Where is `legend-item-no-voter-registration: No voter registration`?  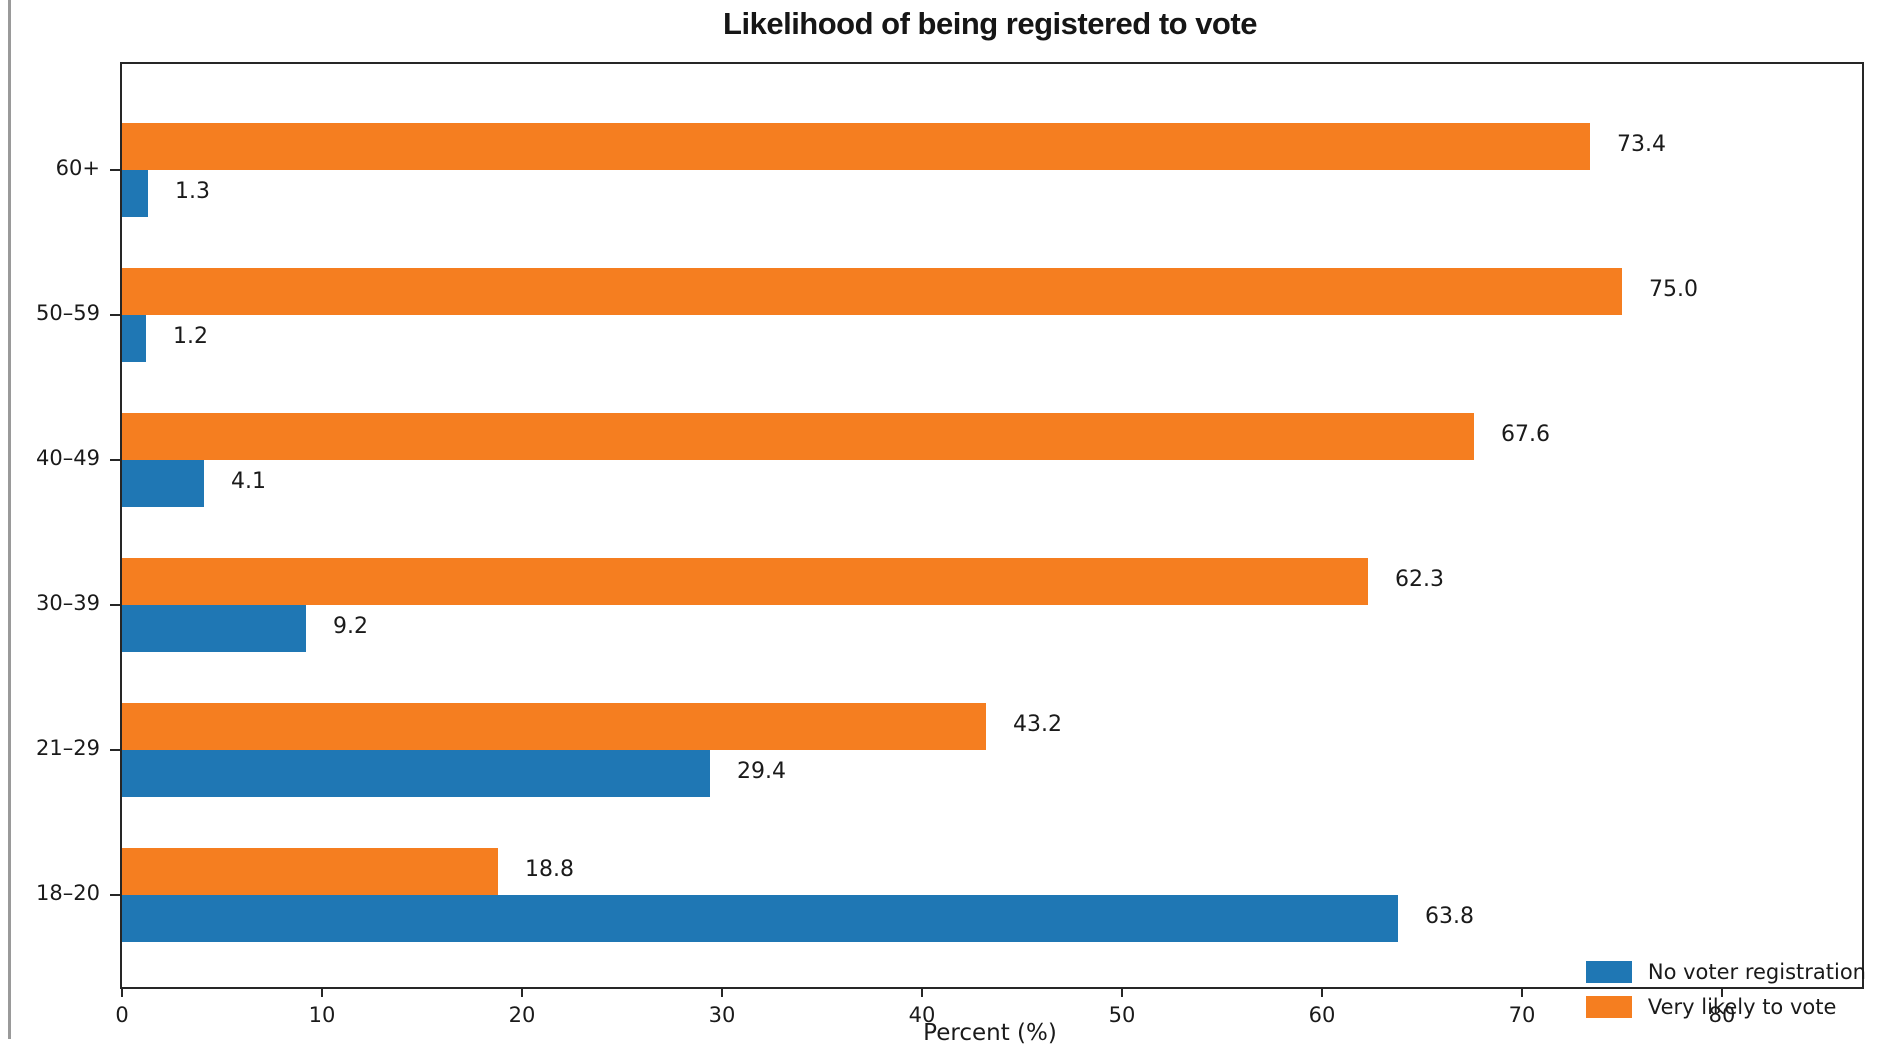 legend-item-no-voter-registration: No voter registration is located at coordinates (1725, 972).